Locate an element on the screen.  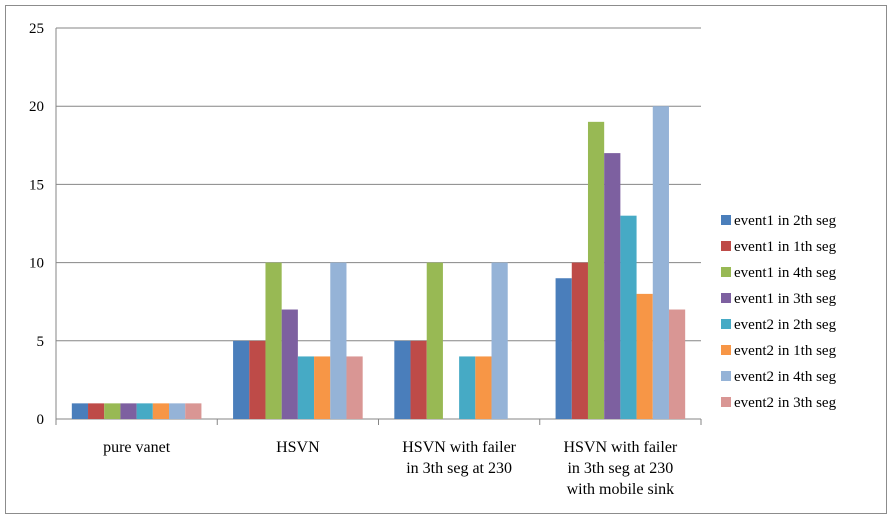
y-tick-label: 20 is located at coordinates (36, 107).